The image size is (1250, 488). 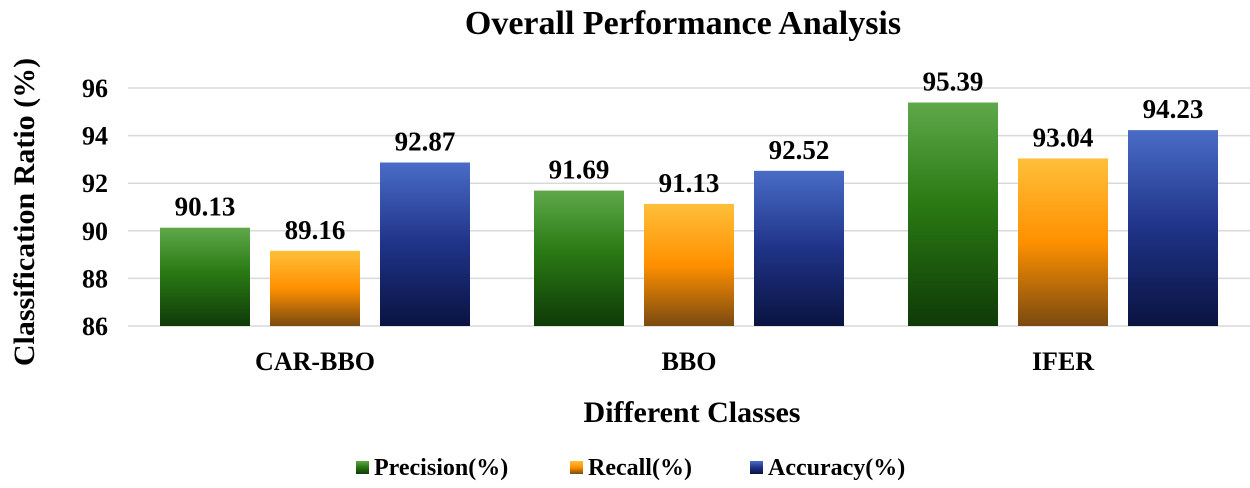 I want to click on legend-label: Recall(%), so click(x=640, y=468).